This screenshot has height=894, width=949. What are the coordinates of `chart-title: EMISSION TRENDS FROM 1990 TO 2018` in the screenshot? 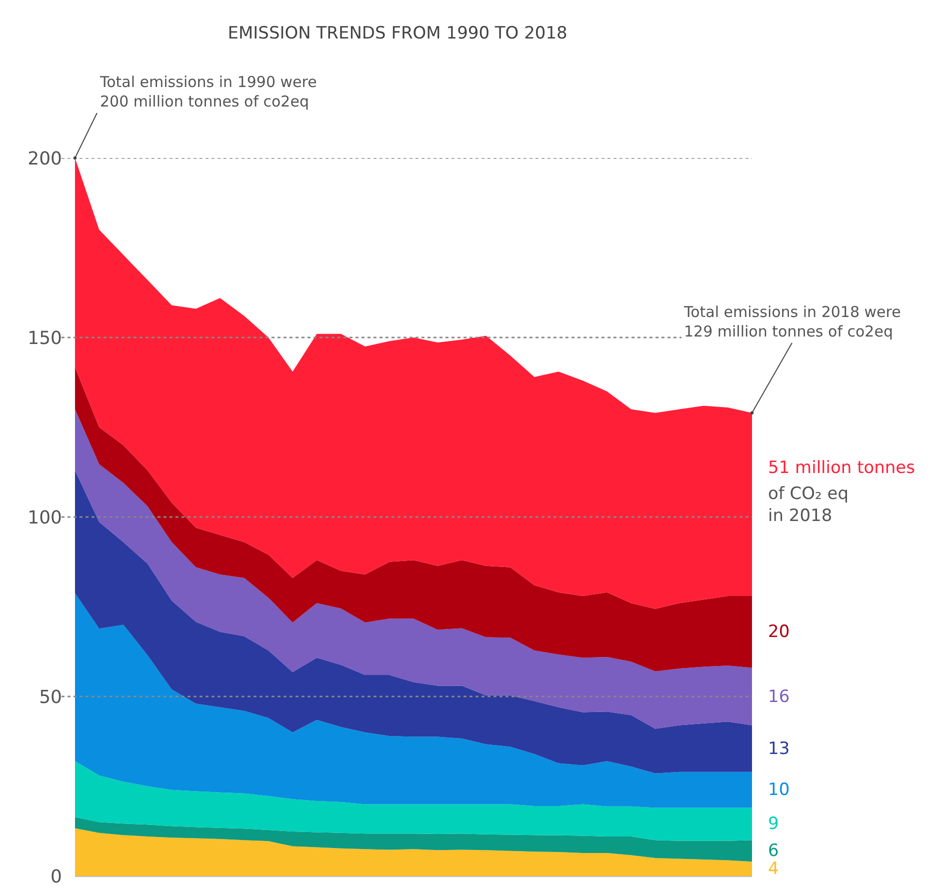 It's located at (398, 34).